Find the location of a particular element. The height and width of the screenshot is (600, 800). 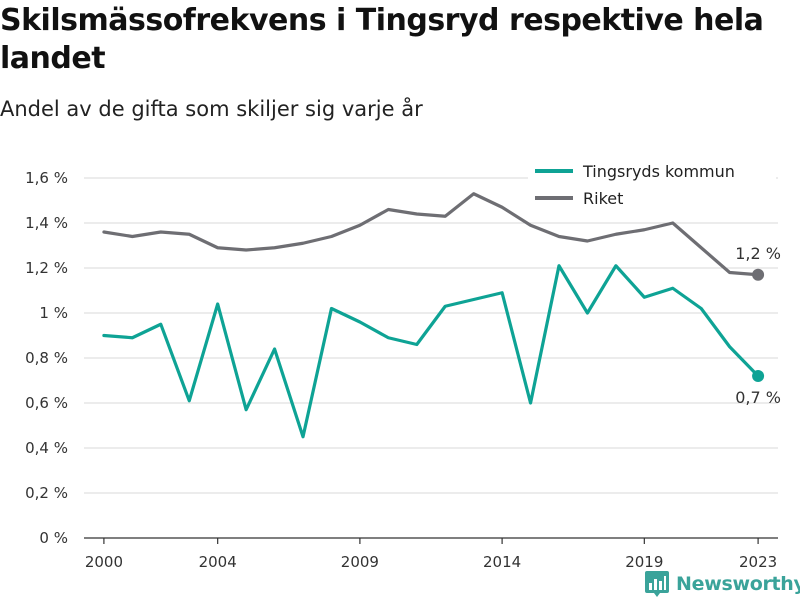

y-tick-label: 0 % is located at coordinates (53, 538).